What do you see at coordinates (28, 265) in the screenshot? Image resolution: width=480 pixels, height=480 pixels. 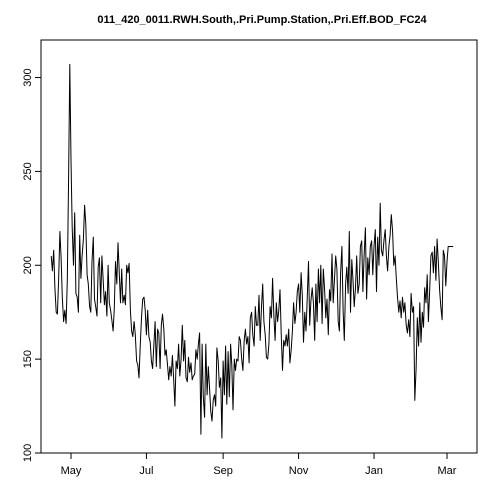 I see `y-tick-label: 200` at bounding box center [28, 265].